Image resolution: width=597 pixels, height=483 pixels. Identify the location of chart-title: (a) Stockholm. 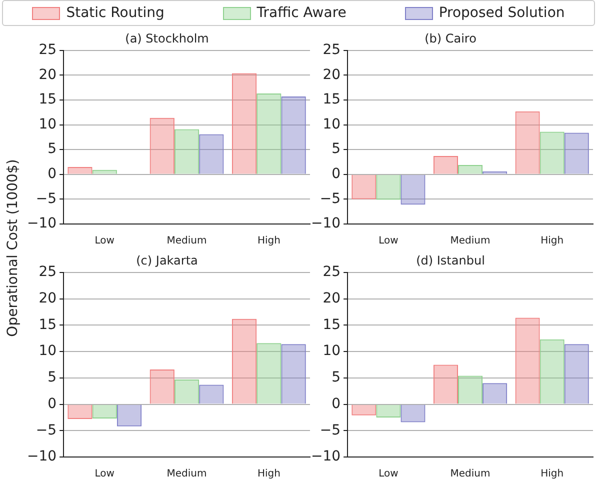
(167, 38).